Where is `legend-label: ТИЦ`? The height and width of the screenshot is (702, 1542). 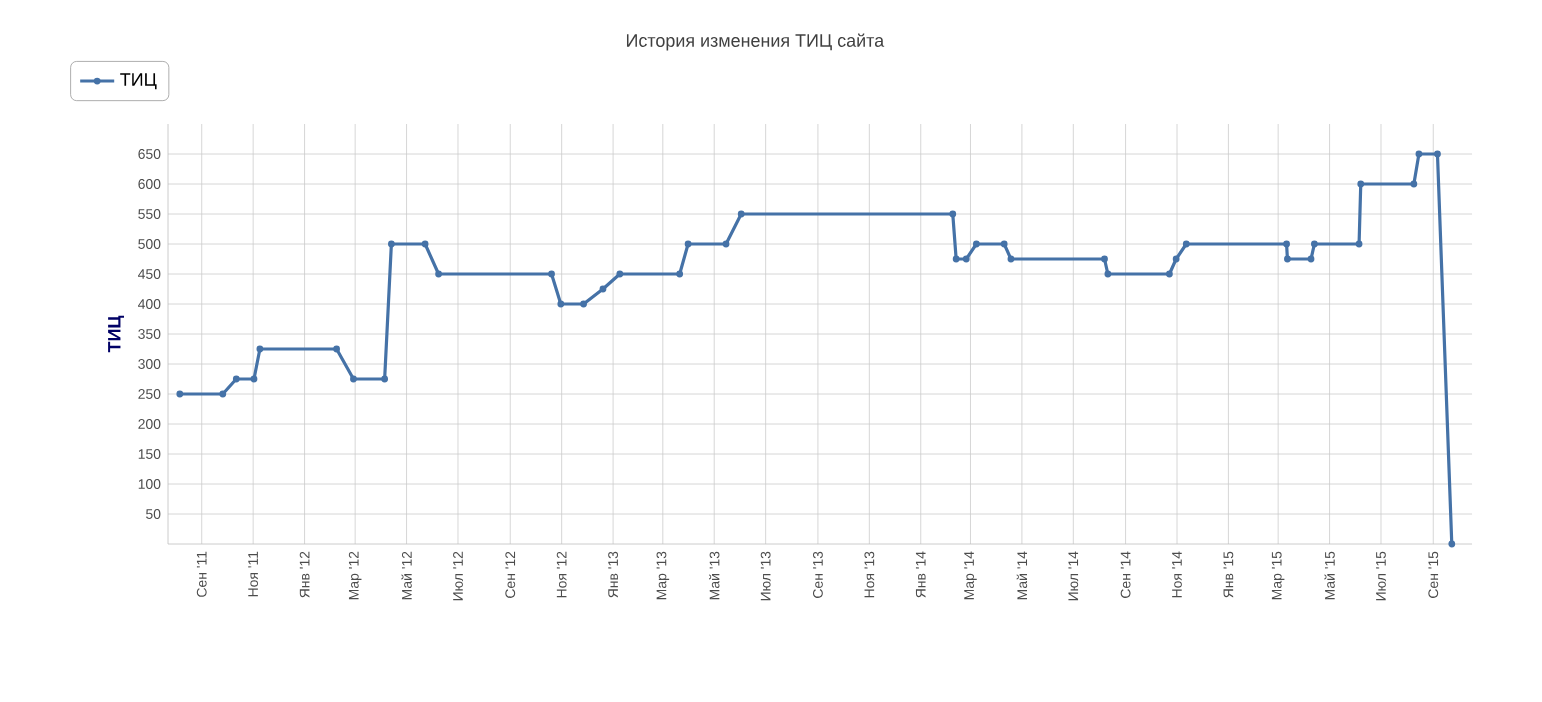
legend-label: ТИЦ is located at coordinates (138, 81).